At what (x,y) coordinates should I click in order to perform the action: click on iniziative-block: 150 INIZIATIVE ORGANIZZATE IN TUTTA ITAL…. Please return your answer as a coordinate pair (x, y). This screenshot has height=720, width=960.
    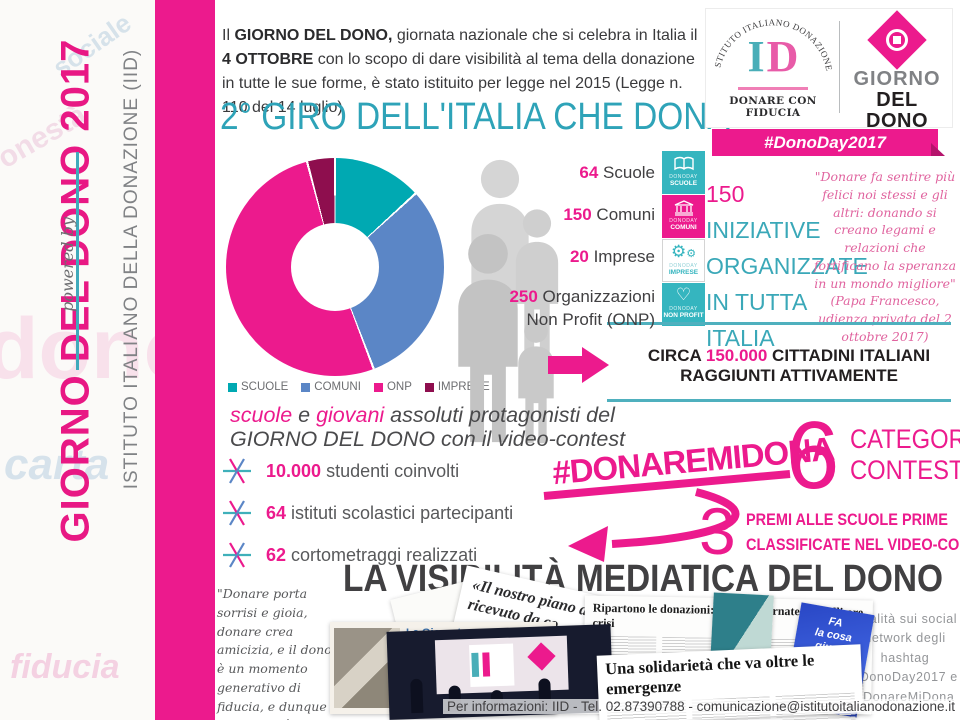
    Looking at the image, I should click on (787, 266).